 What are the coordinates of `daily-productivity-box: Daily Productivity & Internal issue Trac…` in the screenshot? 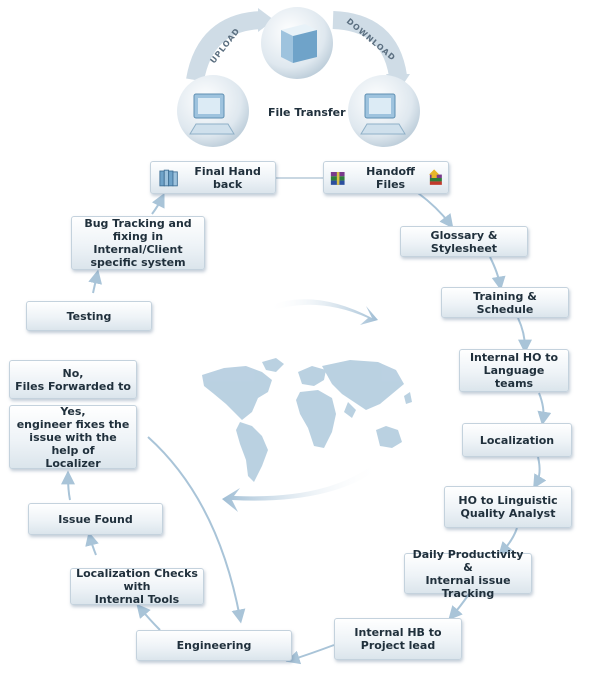 It's located at (468, 574).